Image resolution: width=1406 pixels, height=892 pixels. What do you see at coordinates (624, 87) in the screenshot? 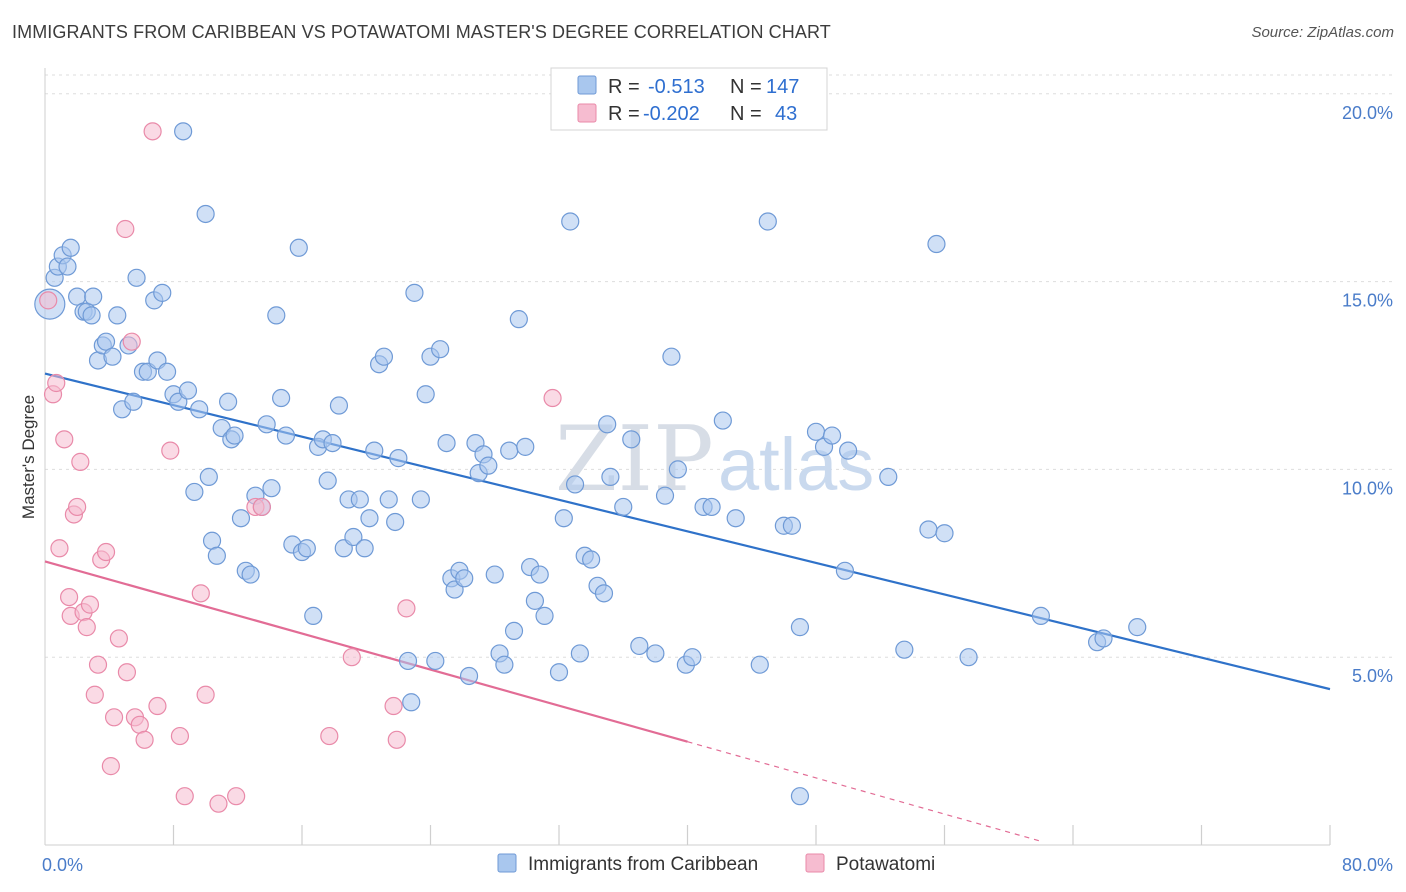
I see `legend-r-label-1: R =` at bounding box center [624, 87].